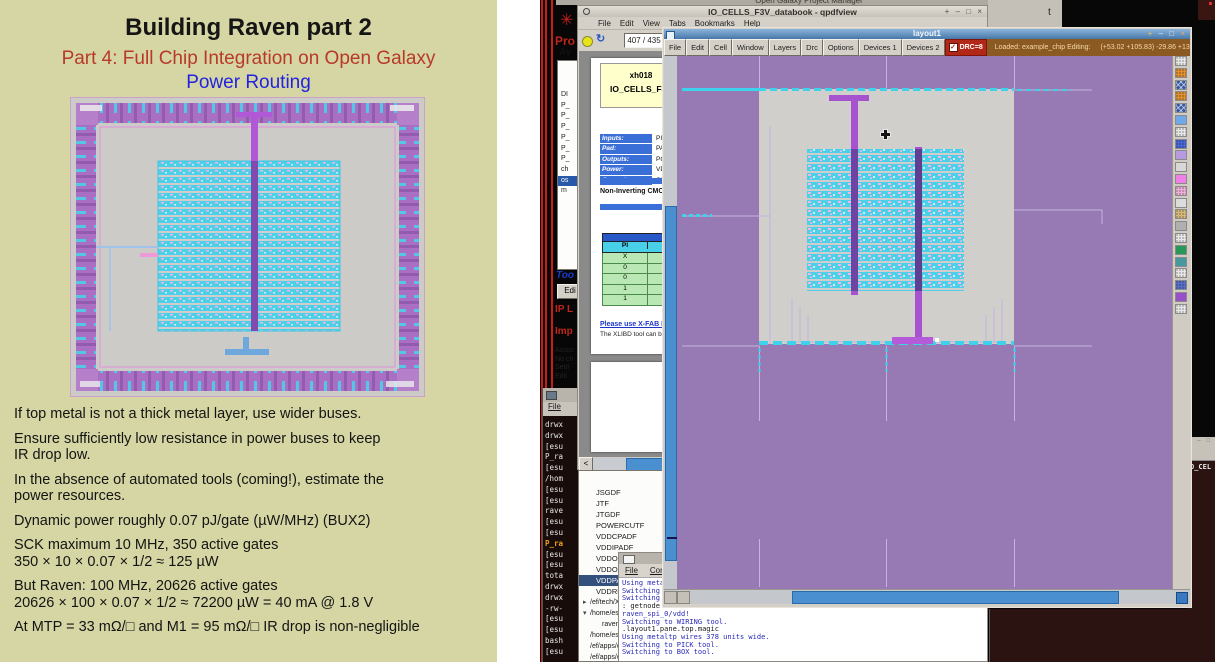  I want to click on layout-menu-button: Edit, so click(698, 47).